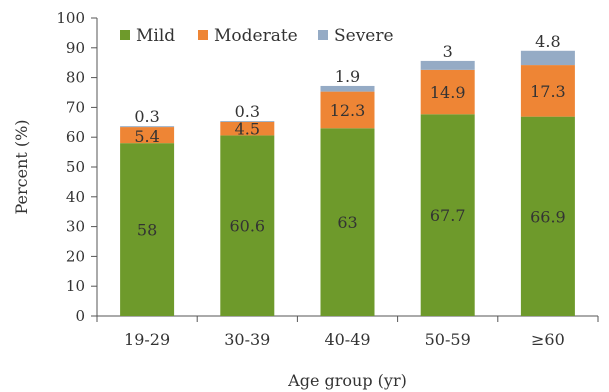 This screenshot has height=392, width=609. I want to click on y-tick-label: 10, so click(75, 286).